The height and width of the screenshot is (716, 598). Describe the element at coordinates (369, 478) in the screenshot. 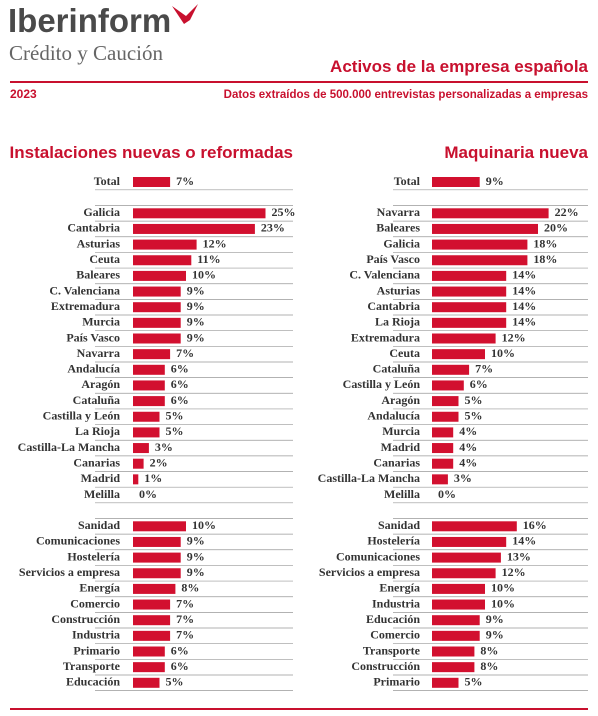

I see `category-label: Castilla-La Mancha` at that location.